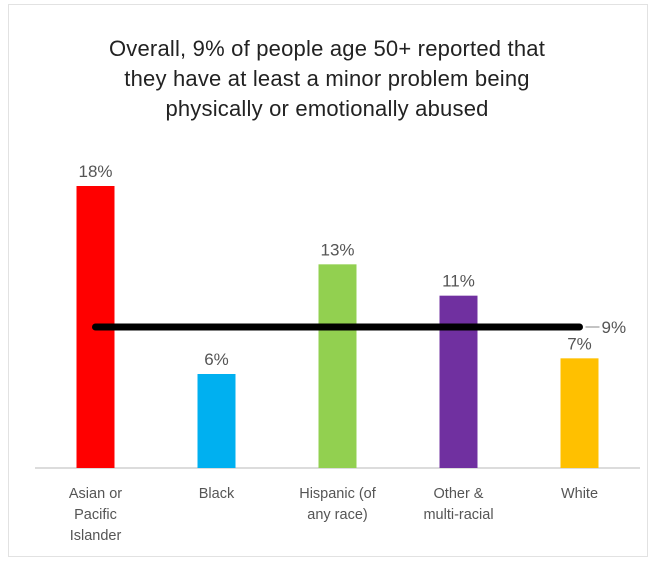  I want to click on category-label-line: Hispanic (of, so click(337, 494).